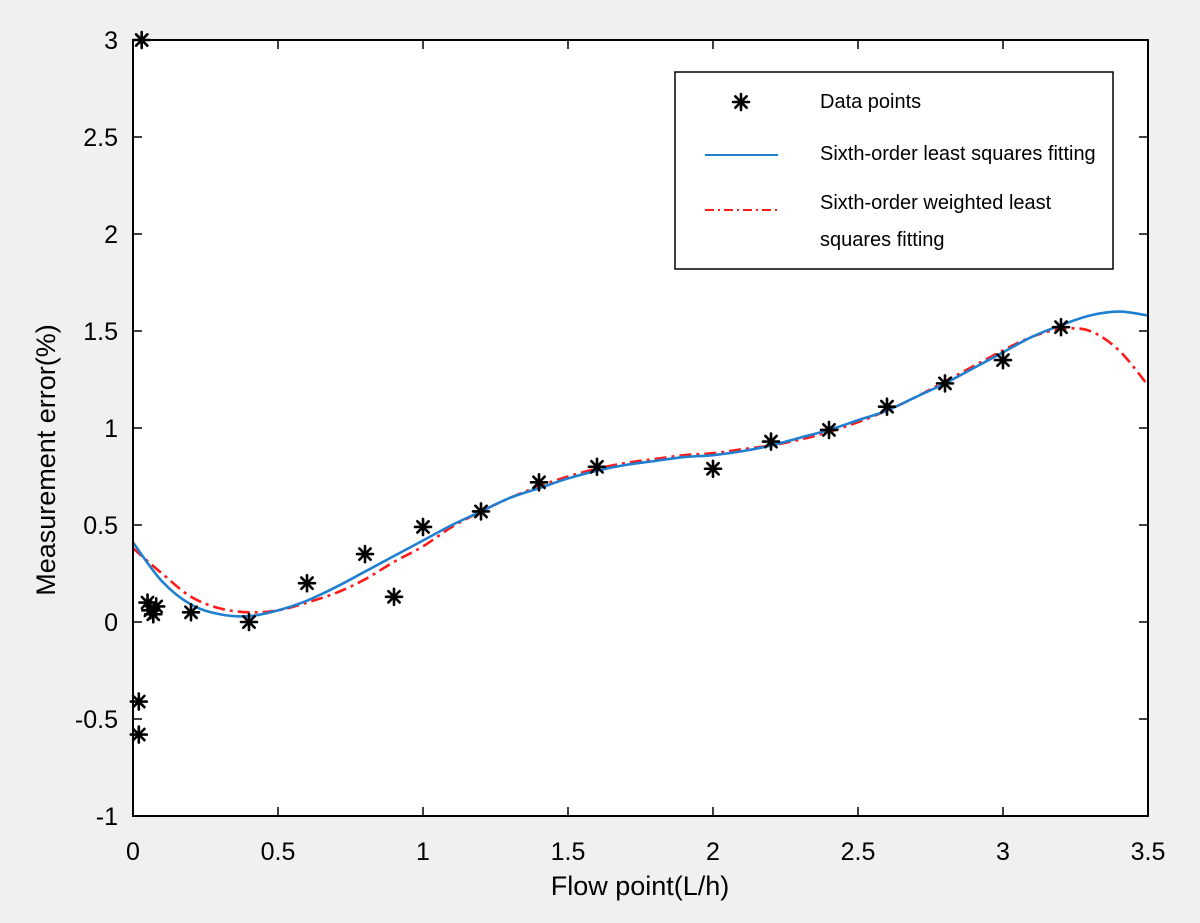 The height and width of the screenshot is (923, 1200). Describe the element at coordinates (96, 720) in the screenshot. I see `y-tick-label: -0.5` at that location.